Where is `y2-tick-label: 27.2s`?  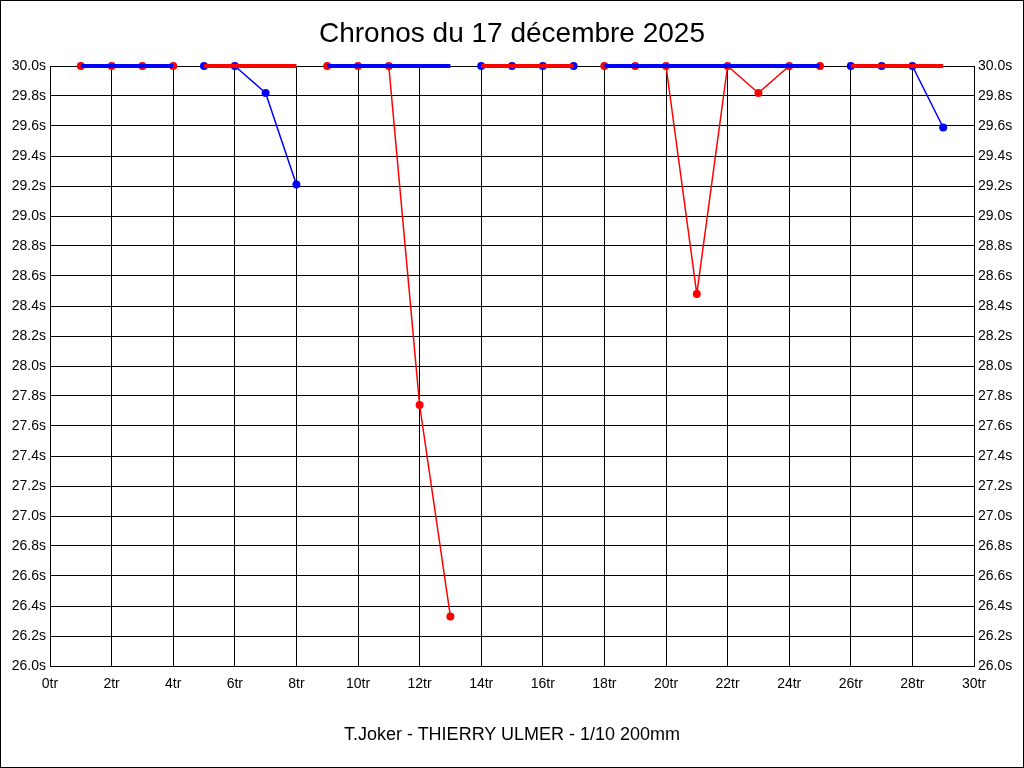
y2-tick-label: 27.2s is located at coordinates (995, 484).